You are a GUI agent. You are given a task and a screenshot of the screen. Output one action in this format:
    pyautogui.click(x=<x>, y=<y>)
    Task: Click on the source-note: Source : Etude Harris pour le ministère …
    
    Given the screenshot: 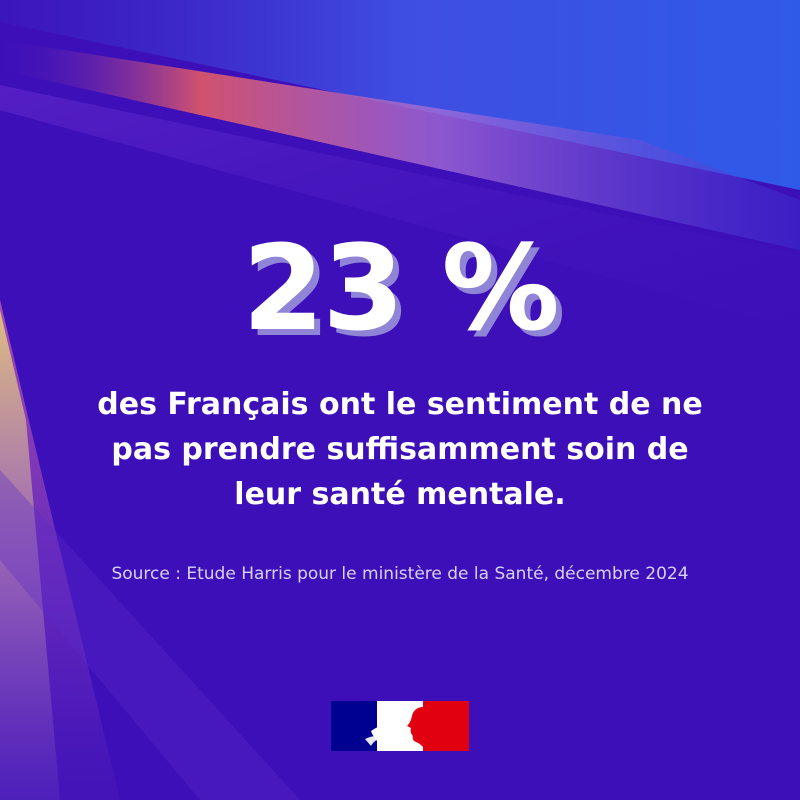 What is the action you would take?
    pyautogui.click(x=400, y=574)
    